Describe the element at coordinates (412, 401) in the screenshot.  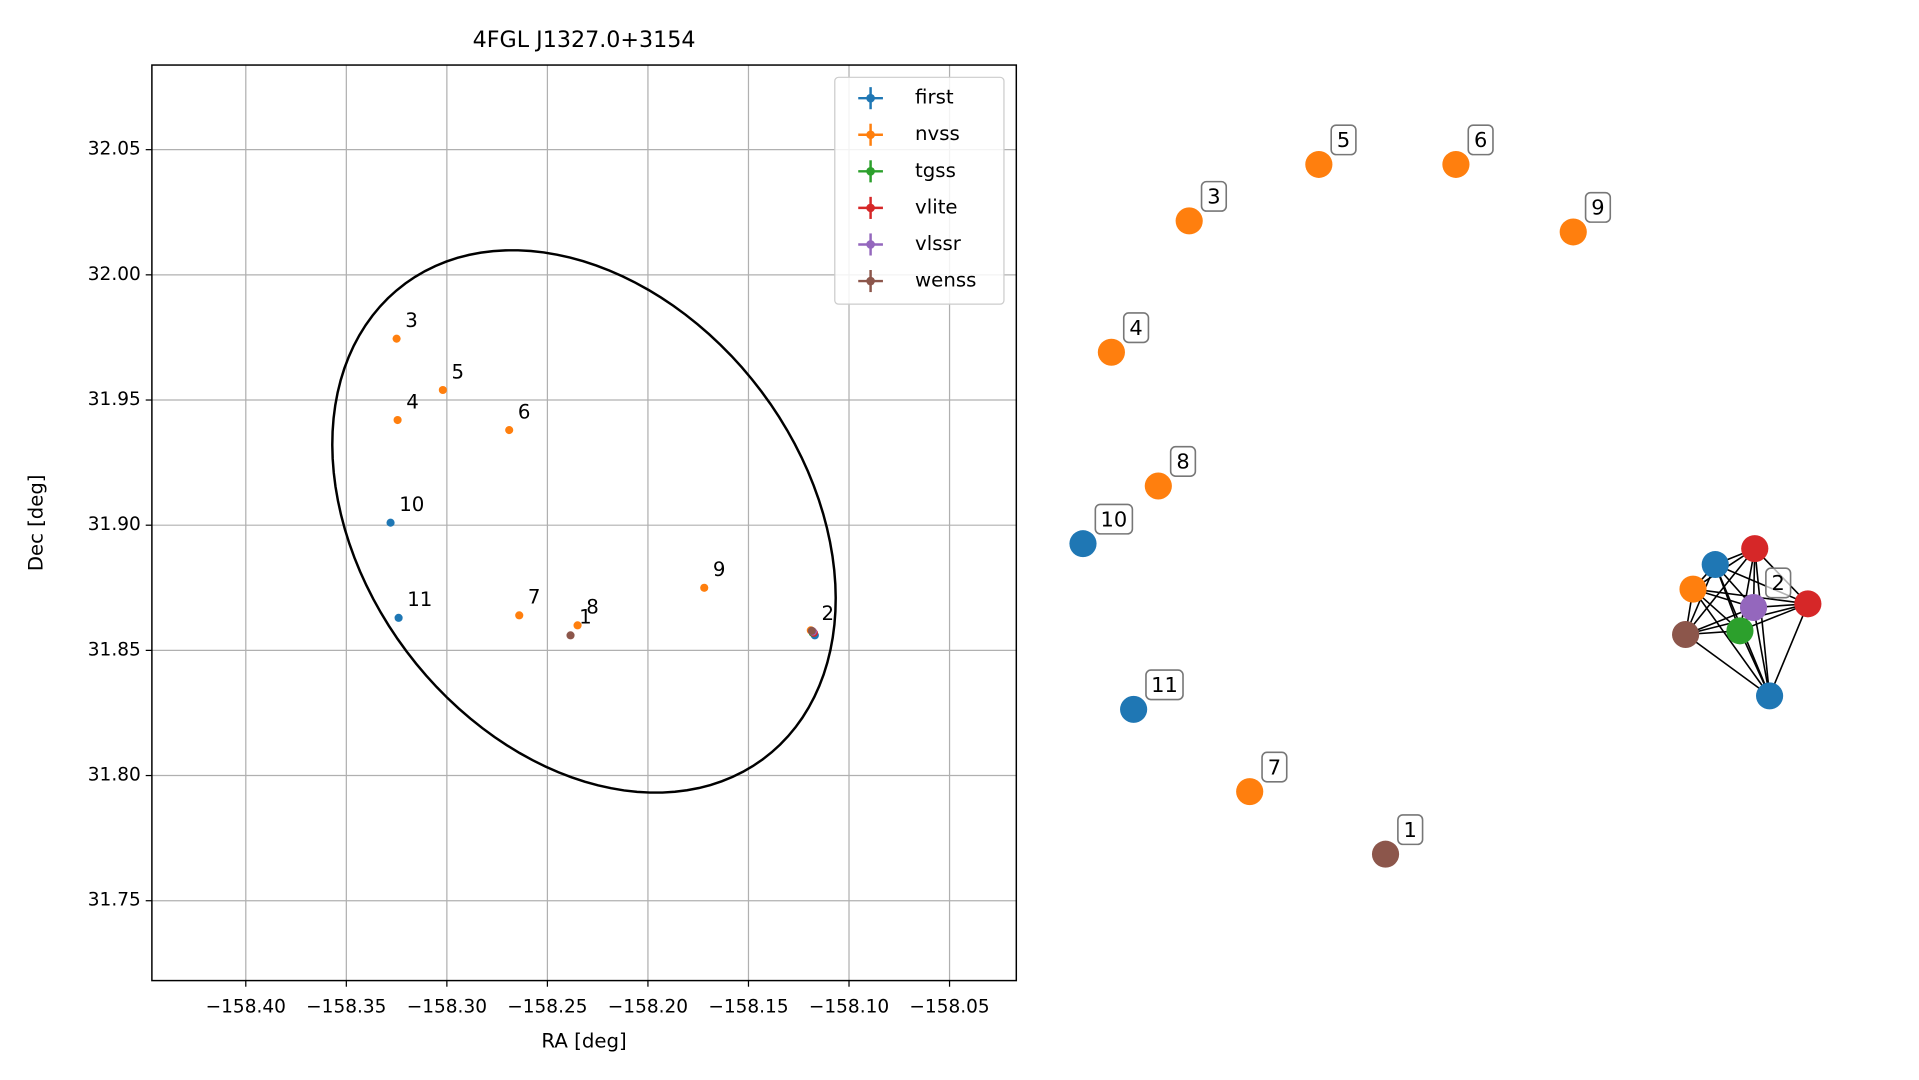
I see `point-label: 4` at that location.